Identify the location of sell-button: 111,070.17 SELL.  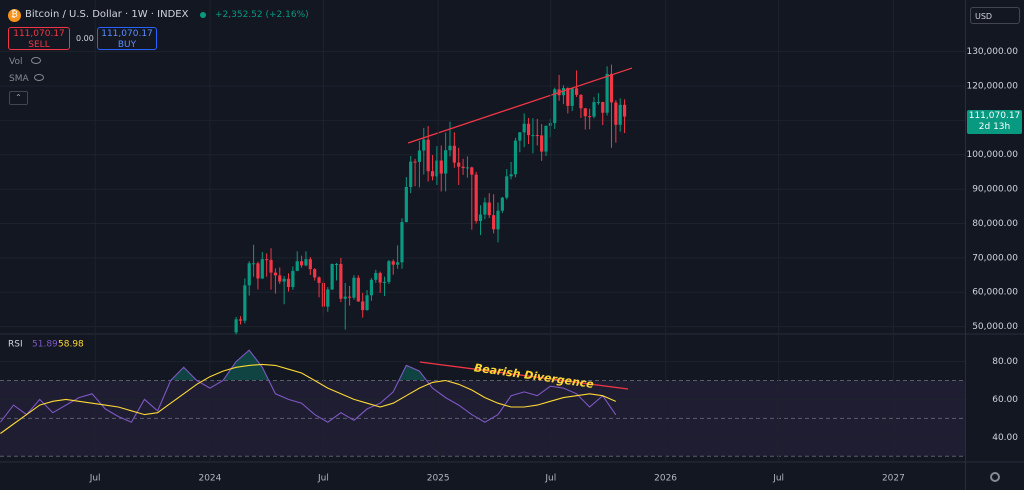
(39, 38).